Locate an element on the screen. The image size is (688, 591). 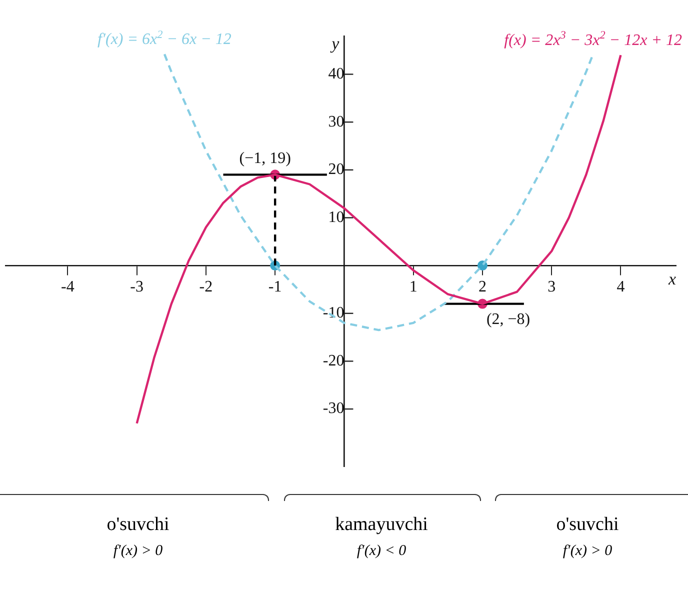
x-tick-label: 3 is located at coordinates (552, 287).